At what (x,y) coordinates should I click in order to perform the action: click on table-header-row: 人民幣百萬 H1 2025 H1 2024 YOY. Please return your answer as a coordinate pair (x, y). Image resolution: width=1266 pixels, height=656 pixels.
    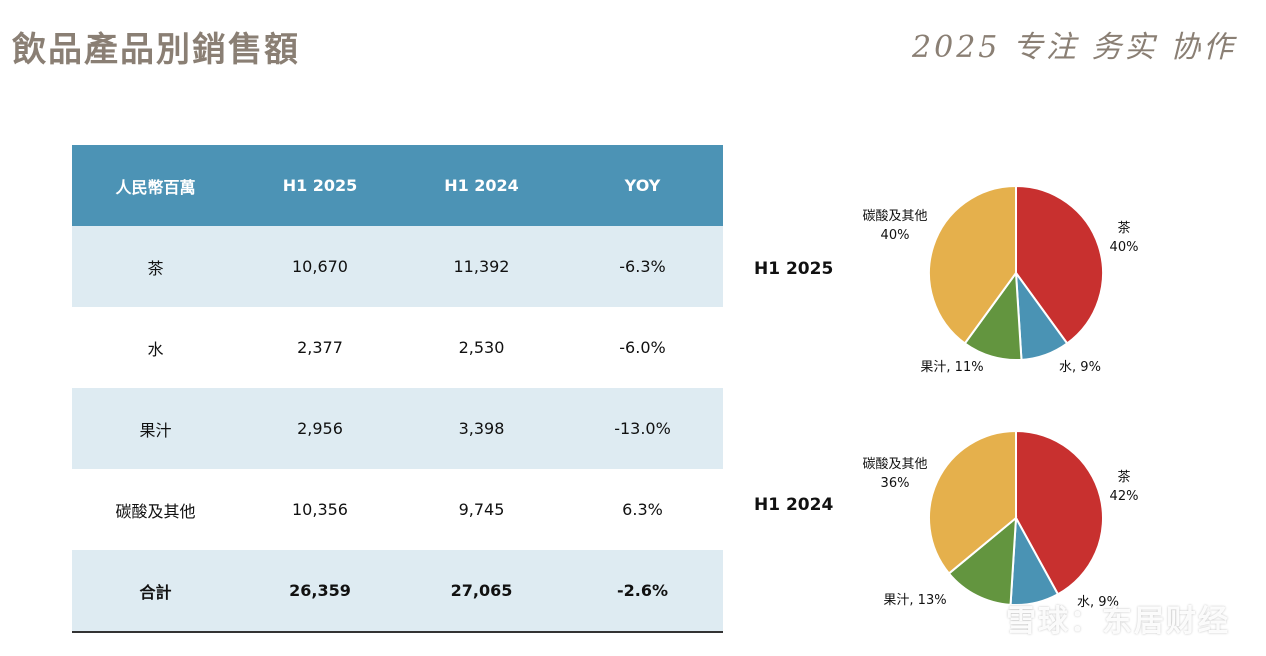
    Looking at the image, I should click on (397, 185).